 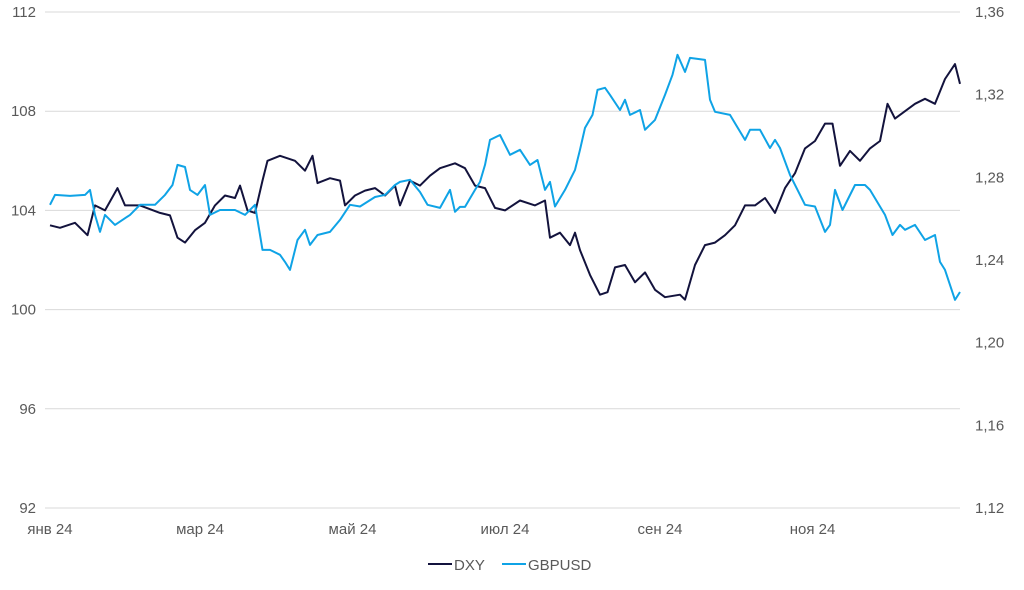 What do you see at coordinates (49, 529) in the screenshot?
I see `x-tick-label: янв 24` at bounding box center [49, 529].